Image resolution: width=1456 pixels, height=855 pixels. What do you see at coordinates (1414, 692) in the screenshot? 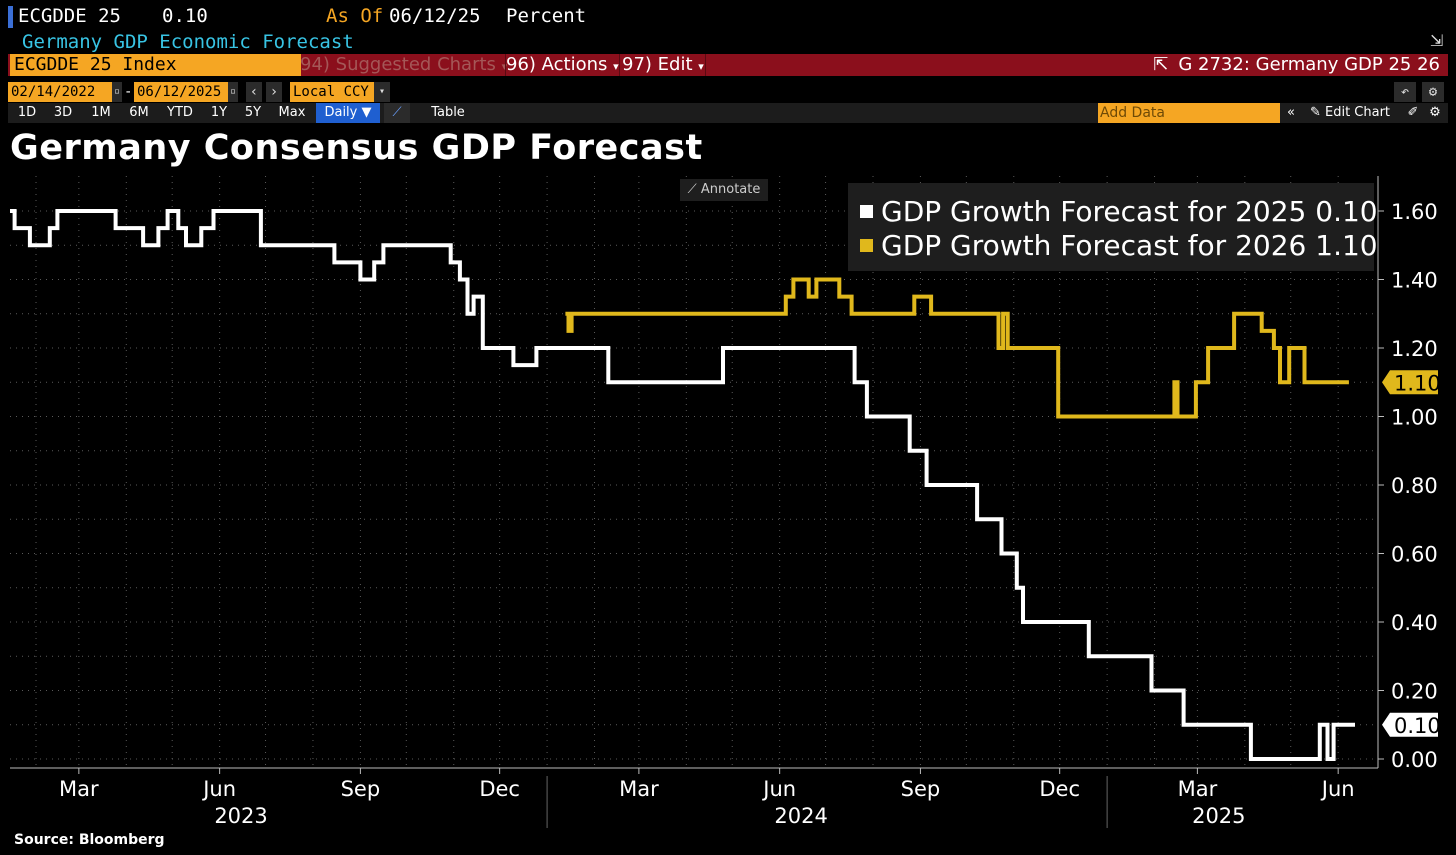
I see `y-tick-label: 0.20` at bounding box center [1414, 692].